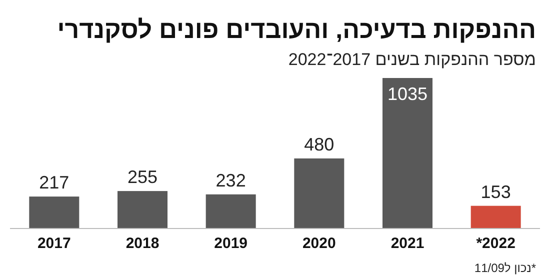 The height and width of the screenshot is (280, 550). I want to click on annotation: *נכון ל11/09, so click(505, 268).